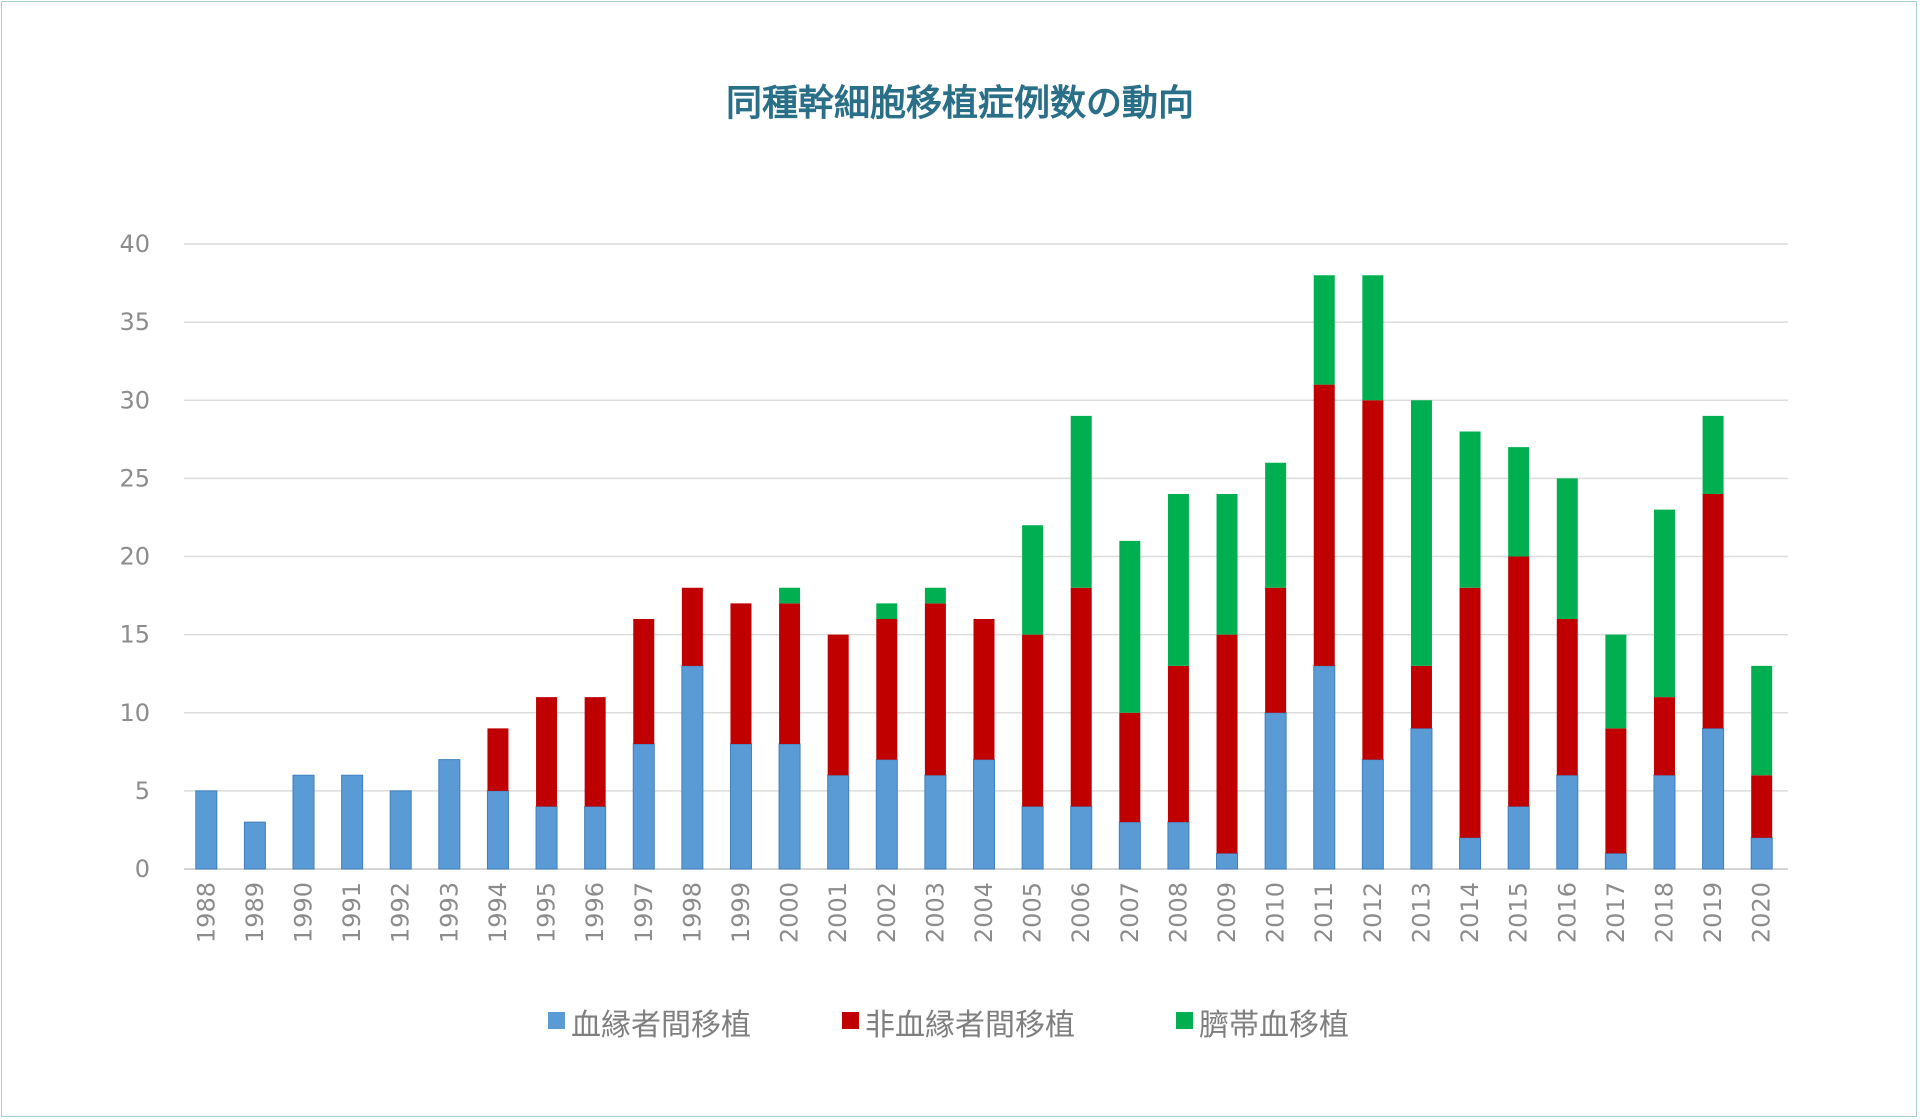 The height and width of the screenshot is (1120, 1920). Describe the element at coordinates (134, 244) in the screenshot. I see `y-tick-label: 40` at that location.